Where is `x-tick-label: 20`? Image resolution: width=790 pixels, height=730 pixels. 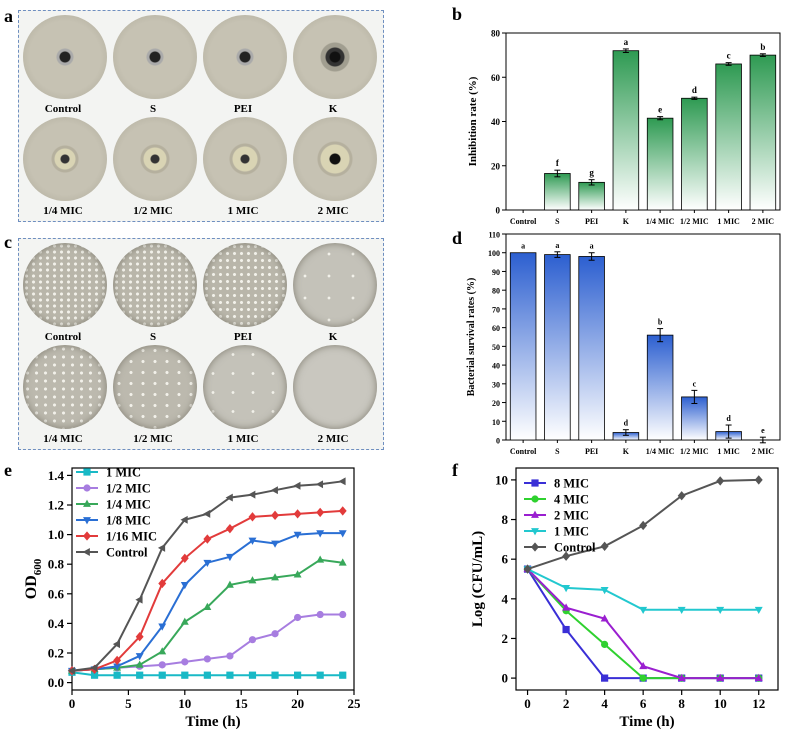 x-tick-label: 20 is located at coordinates (297, 703).